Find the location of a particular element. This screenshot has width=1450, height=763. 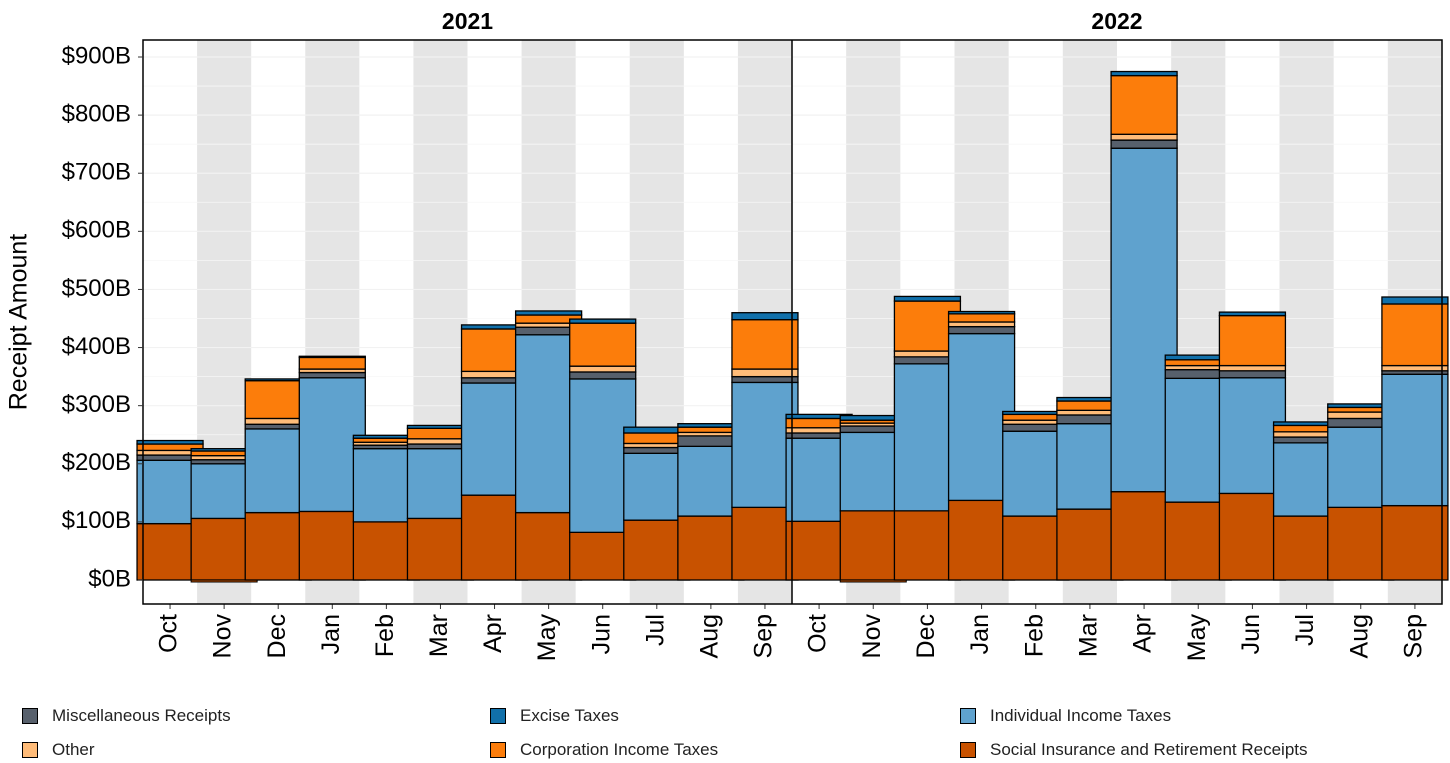

legend-label: Excise Taxes is located at coordinates (569, 715).